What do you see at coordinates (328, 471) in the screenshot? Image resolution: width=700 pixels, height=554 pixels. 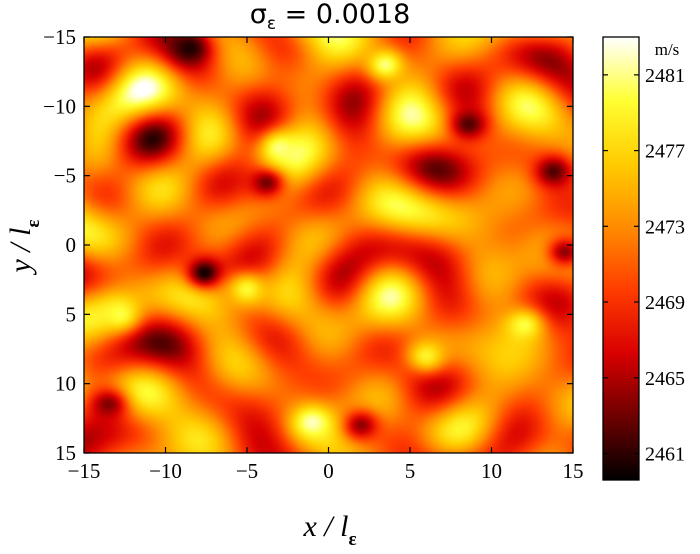 I see `x-tick-label: 0` at bounding box center [328, 471].